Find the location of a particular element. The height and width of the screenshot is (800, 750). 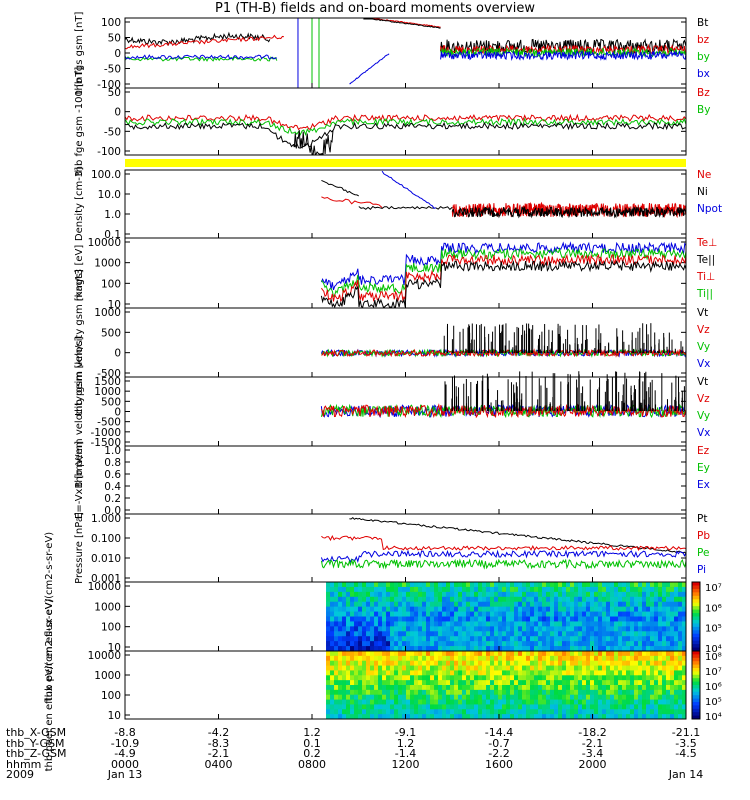

y-tick-label: 0 is located at coordinates (117, 354).